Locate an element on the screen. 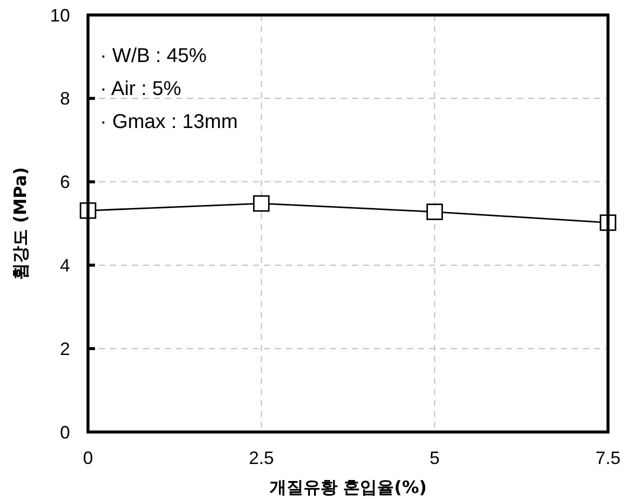 Image resolution: width=624 pixels, height=499 pixels. x-tick-label: 0 is located at coordinates (88, 458).